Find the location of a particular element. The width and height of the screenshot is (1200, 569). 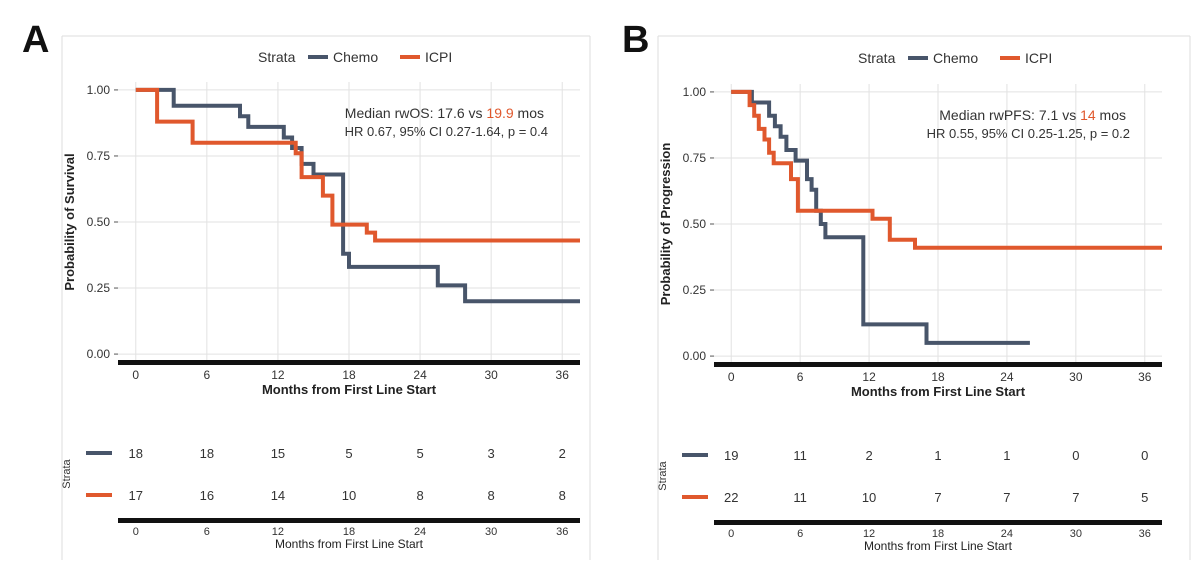

risk-count: 0 is located at coordinates (1144, 455).